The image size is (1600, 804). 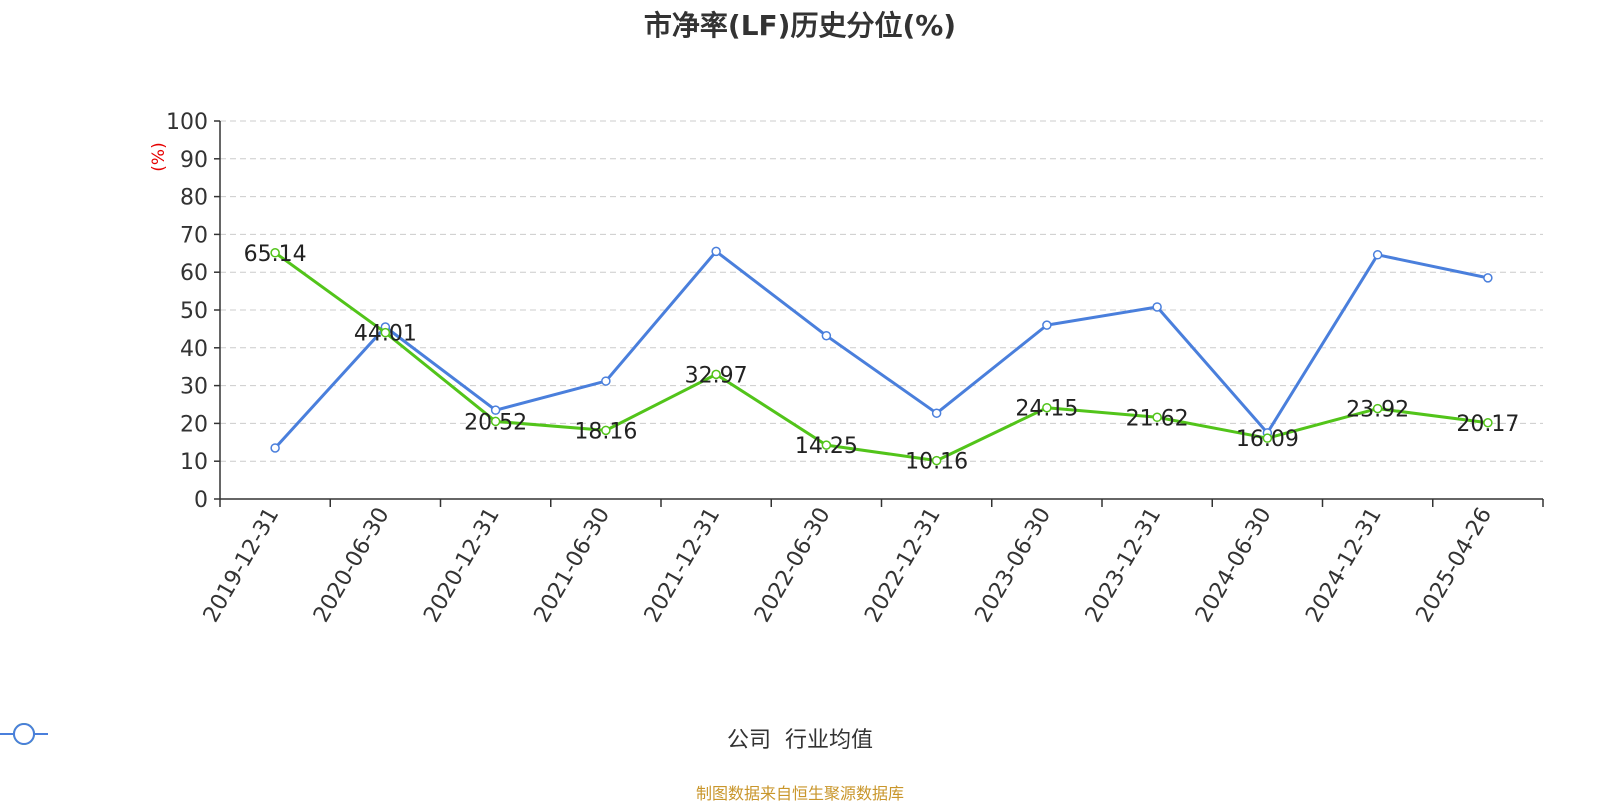 I want to click on y-tick-label: 100, so click(x=187, y=122).